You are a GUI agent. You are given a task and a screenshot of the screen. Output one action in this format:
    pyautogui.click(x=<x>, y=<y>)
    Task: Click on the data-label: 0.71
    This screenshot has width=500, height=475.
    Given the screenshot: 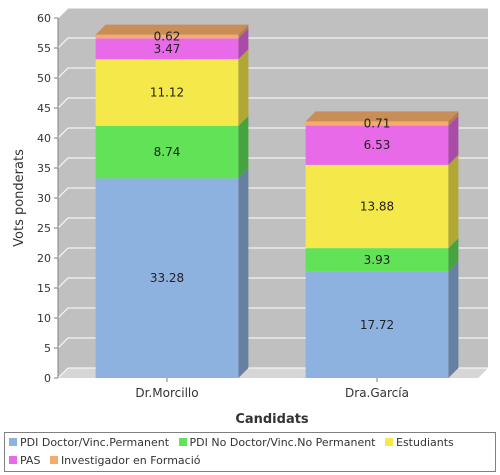 What is the action you would take?
    pyautogui.click(x=377, y=124)
    